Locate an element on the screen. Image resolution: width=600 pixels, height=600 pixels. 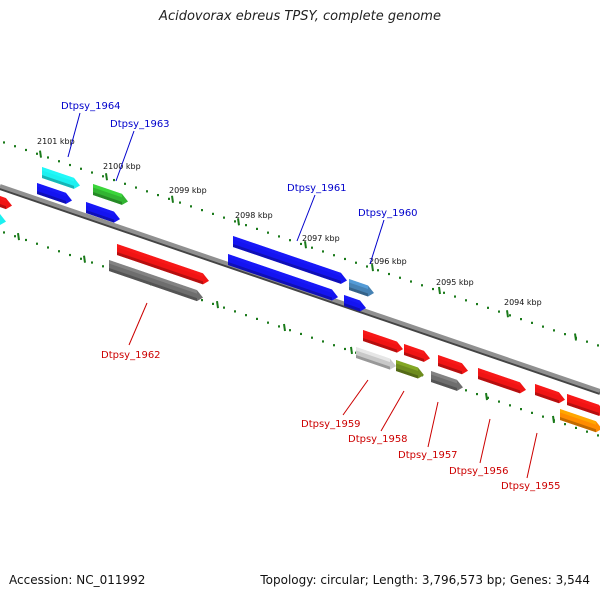
gene-arrow-blue-b-highlight is located at coordinates (100, 209).